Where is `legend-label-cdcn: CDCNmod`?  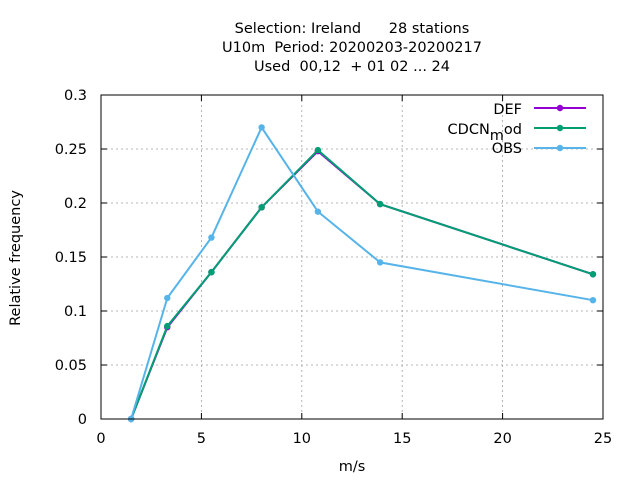
legend-label-cdcn: CDCNmod is located at coordinates (485, 133).